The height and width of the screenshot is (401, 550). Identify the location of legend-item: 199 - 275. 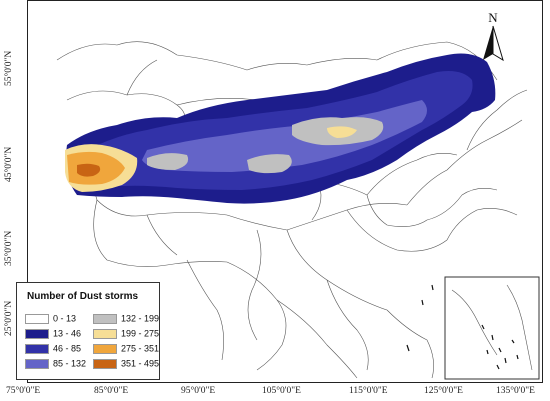
(126, 334).